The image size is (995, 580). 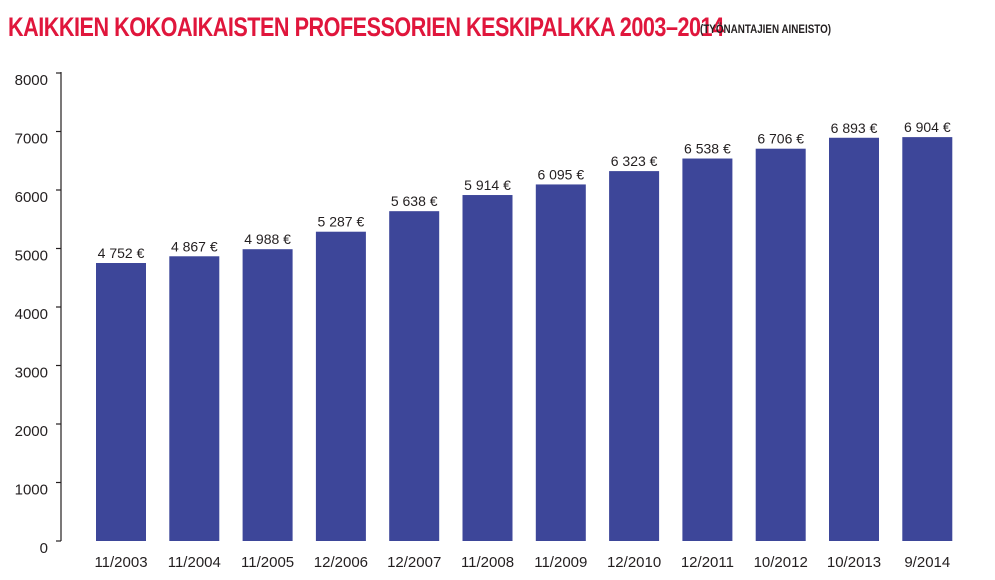 What do you see at coordinates (31, 314) in the screenshot?
I see `y-tick-label: 4000` at bounding box center [31, 314].